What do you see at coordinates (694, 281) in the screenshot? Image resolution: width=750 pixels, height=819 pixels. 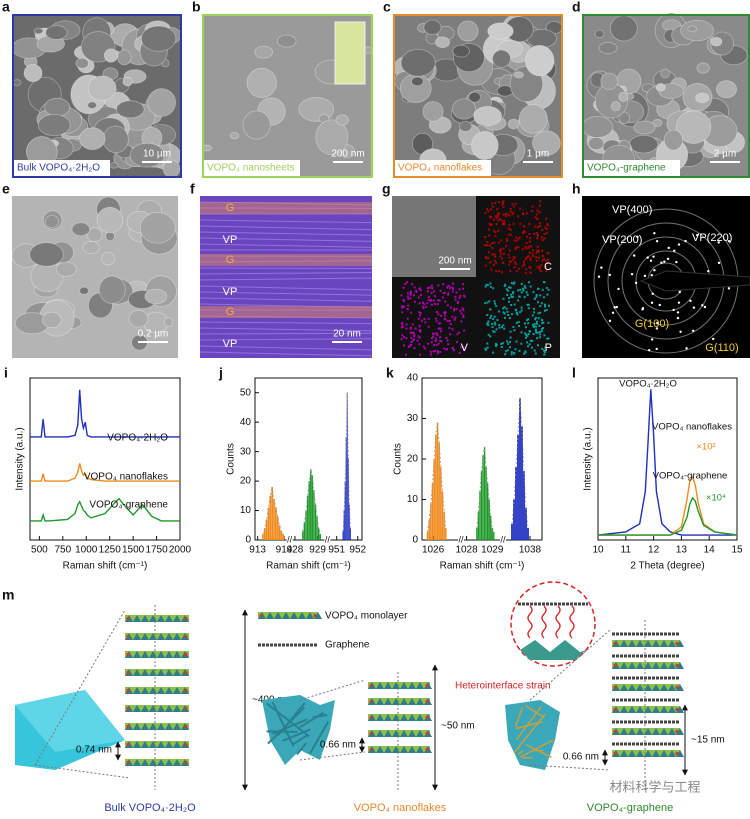 I see `beam-stop` at bounding box center [694, 281].